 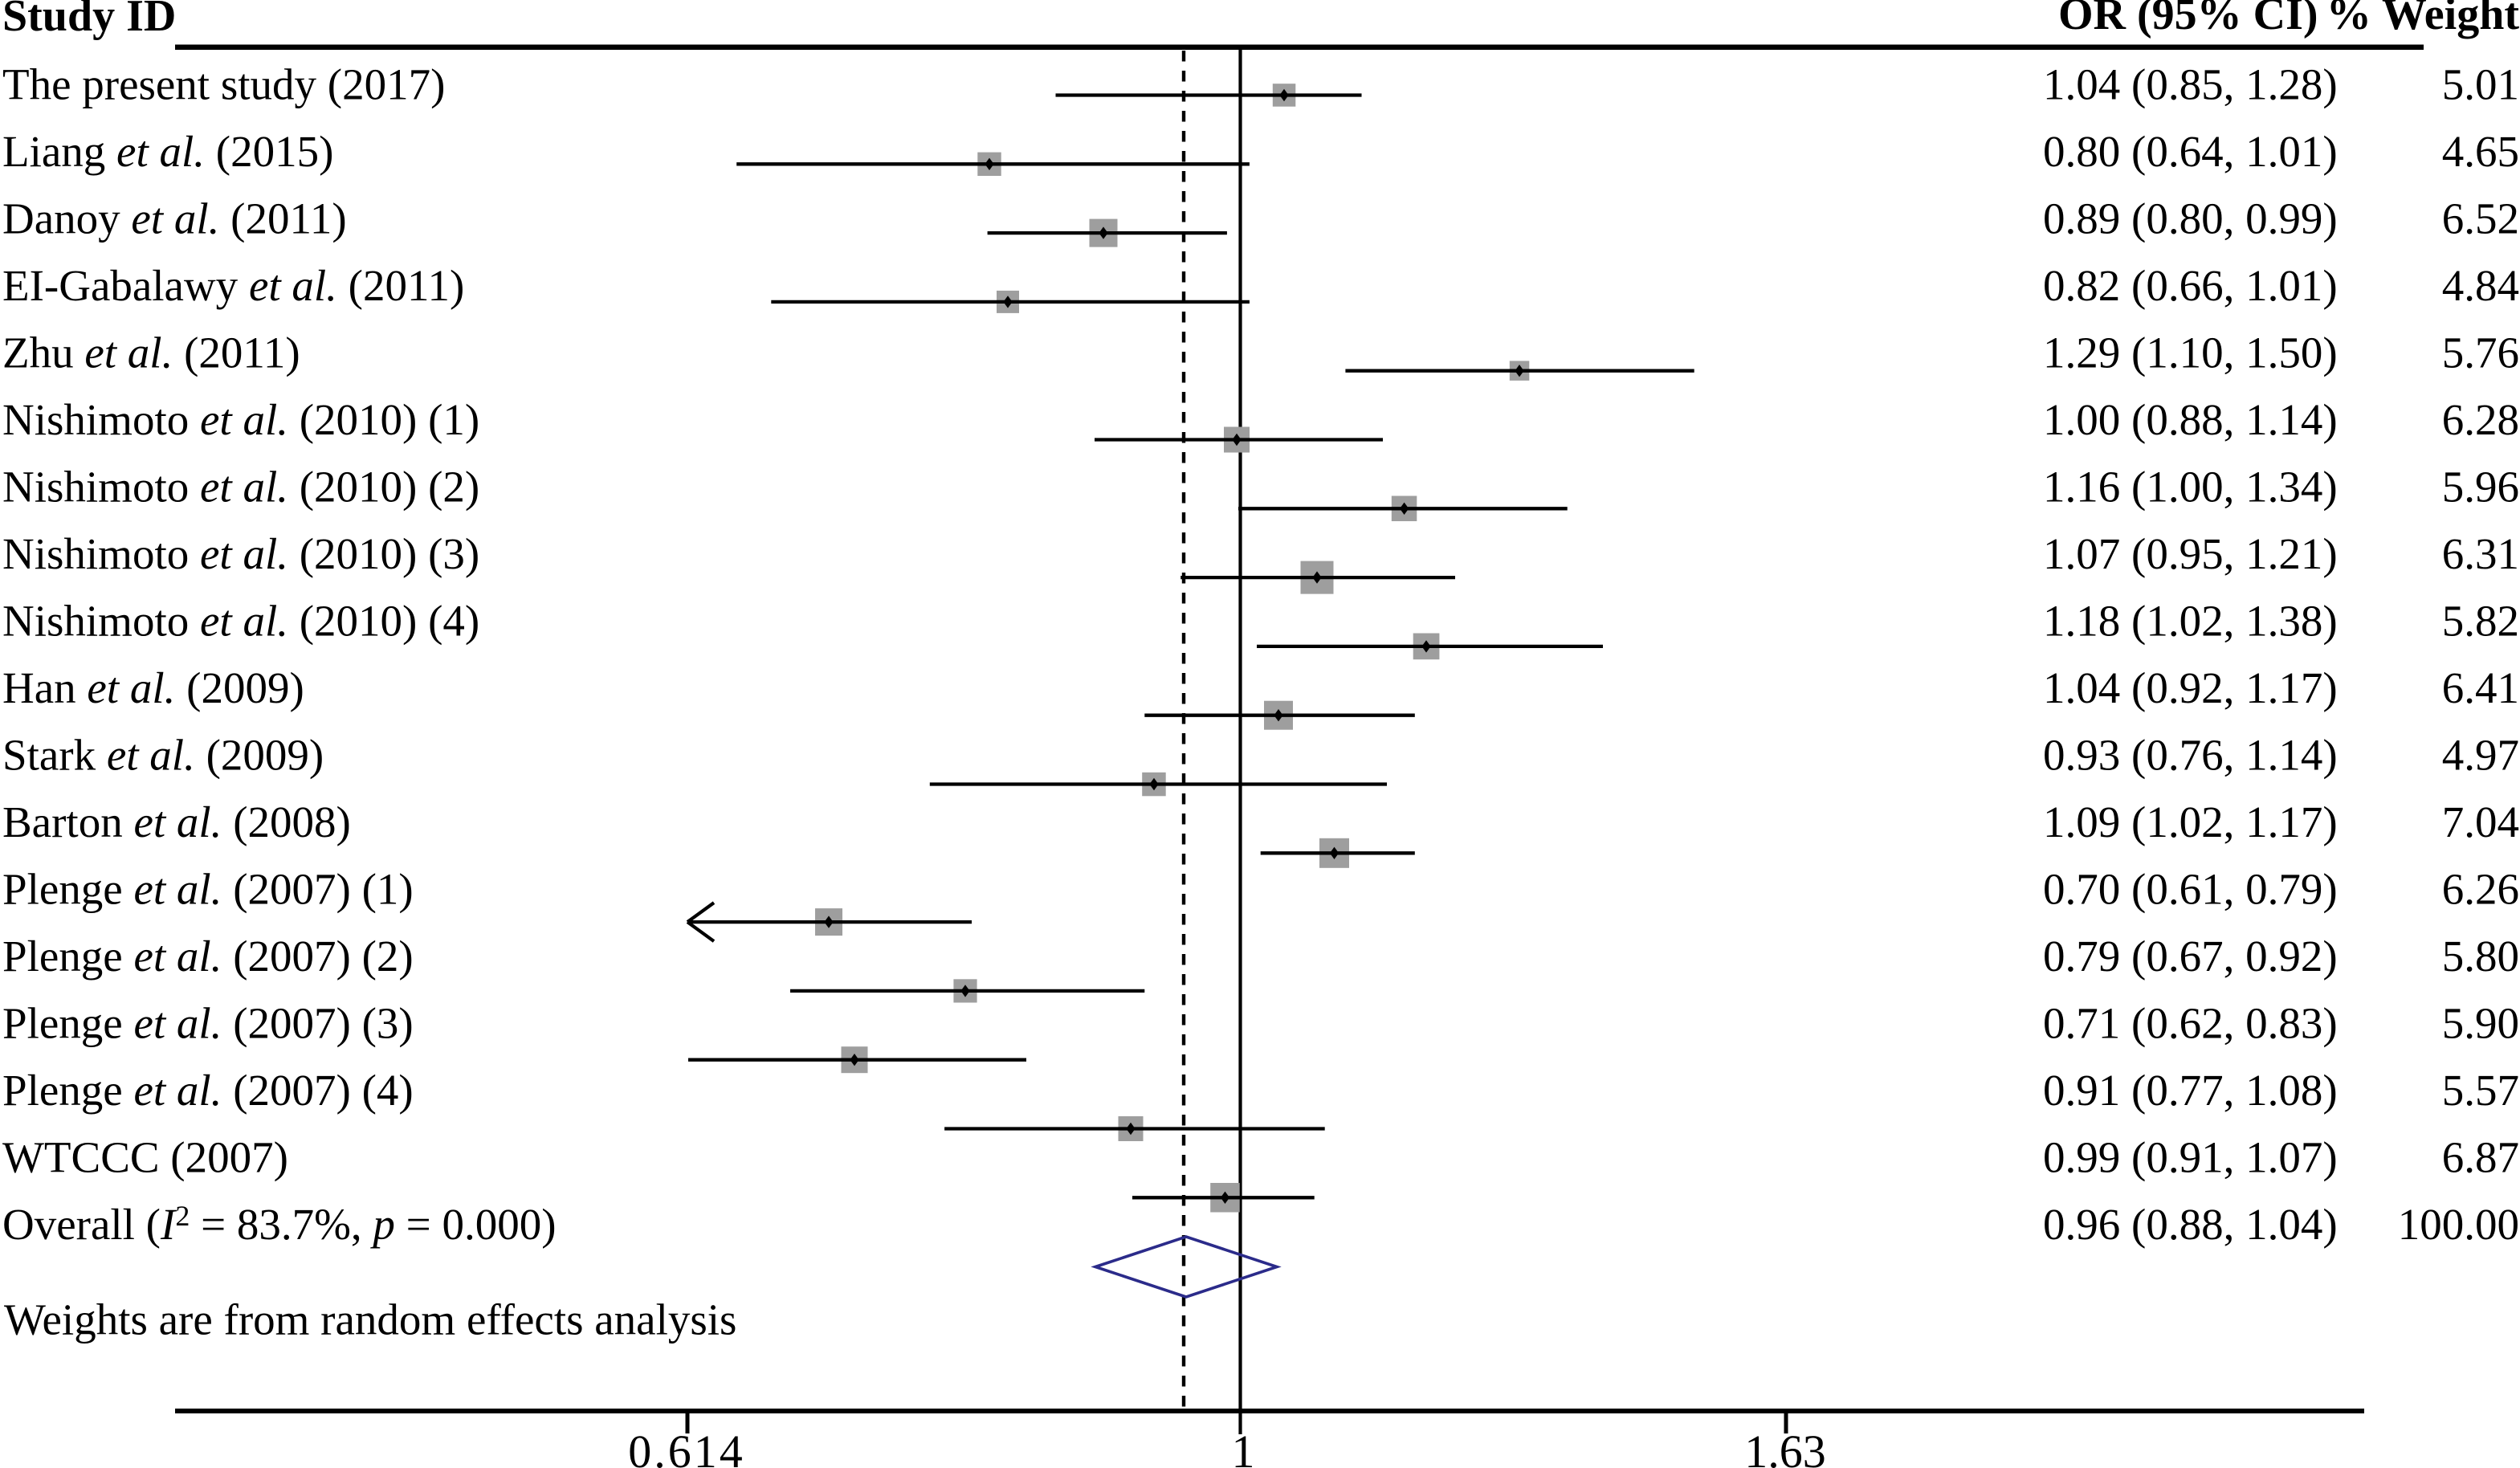 What do you see at coordinates (89, 20) in the screenshot?
I see `svg-text: Study ID` at bounding box center [89, 20].